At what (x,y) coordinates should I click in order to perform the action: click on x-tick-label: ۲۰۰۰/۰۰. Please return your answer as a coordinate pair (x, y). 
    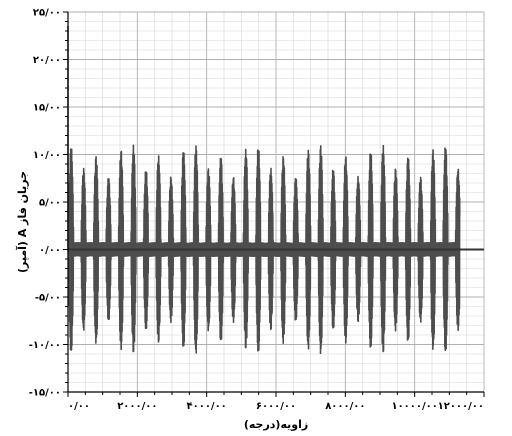
    Looking at the image, I should click on (137, 406).